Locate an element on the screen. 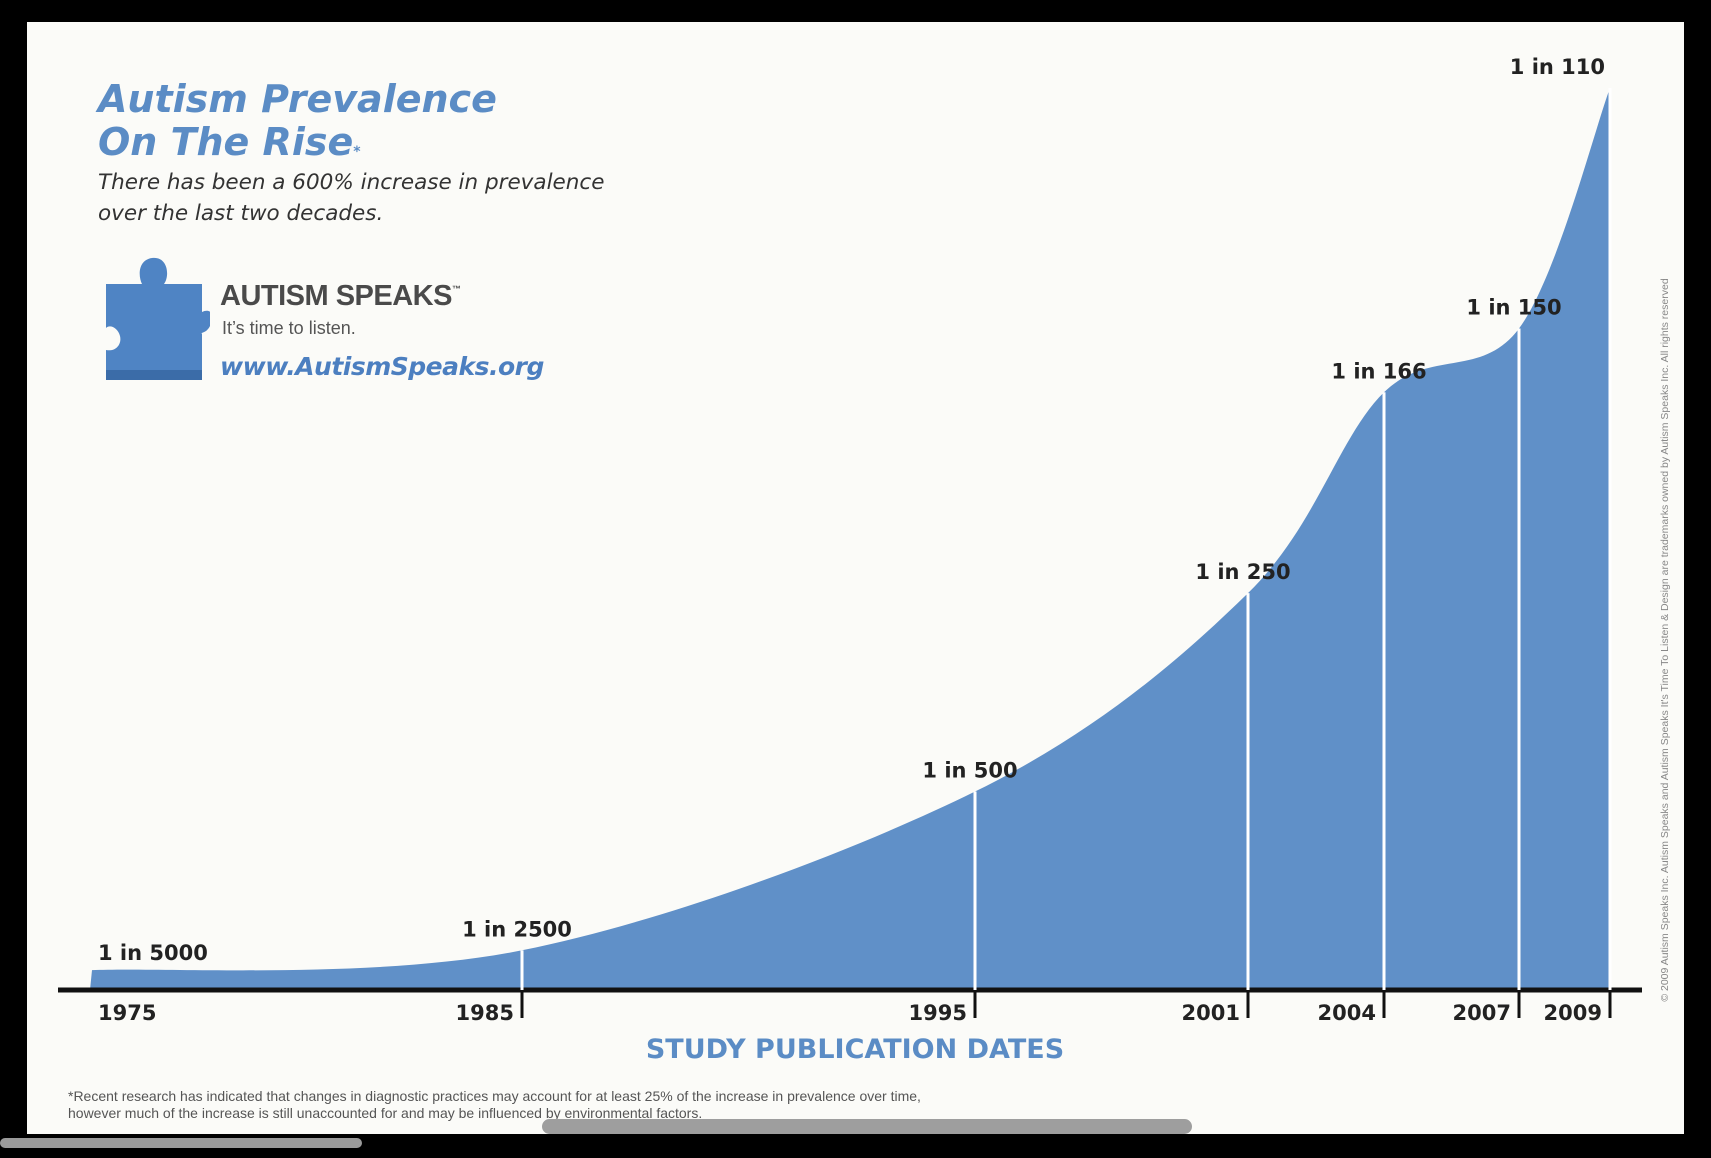  data-label: 1 in 2500 is located at coordinates (517, 929).